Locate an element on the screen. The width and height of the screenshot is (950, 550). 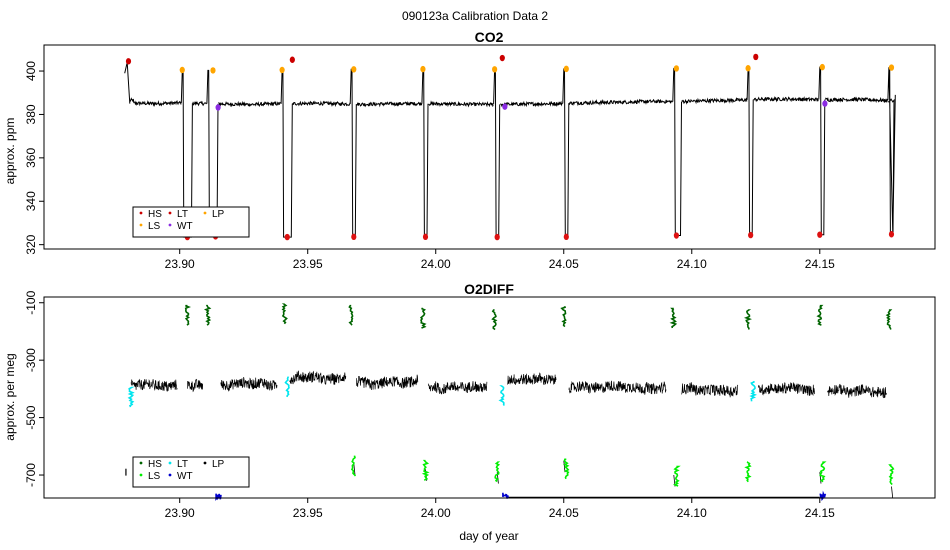
co2-x-tick-label: 24.10 is located at coordinates (692, 264).